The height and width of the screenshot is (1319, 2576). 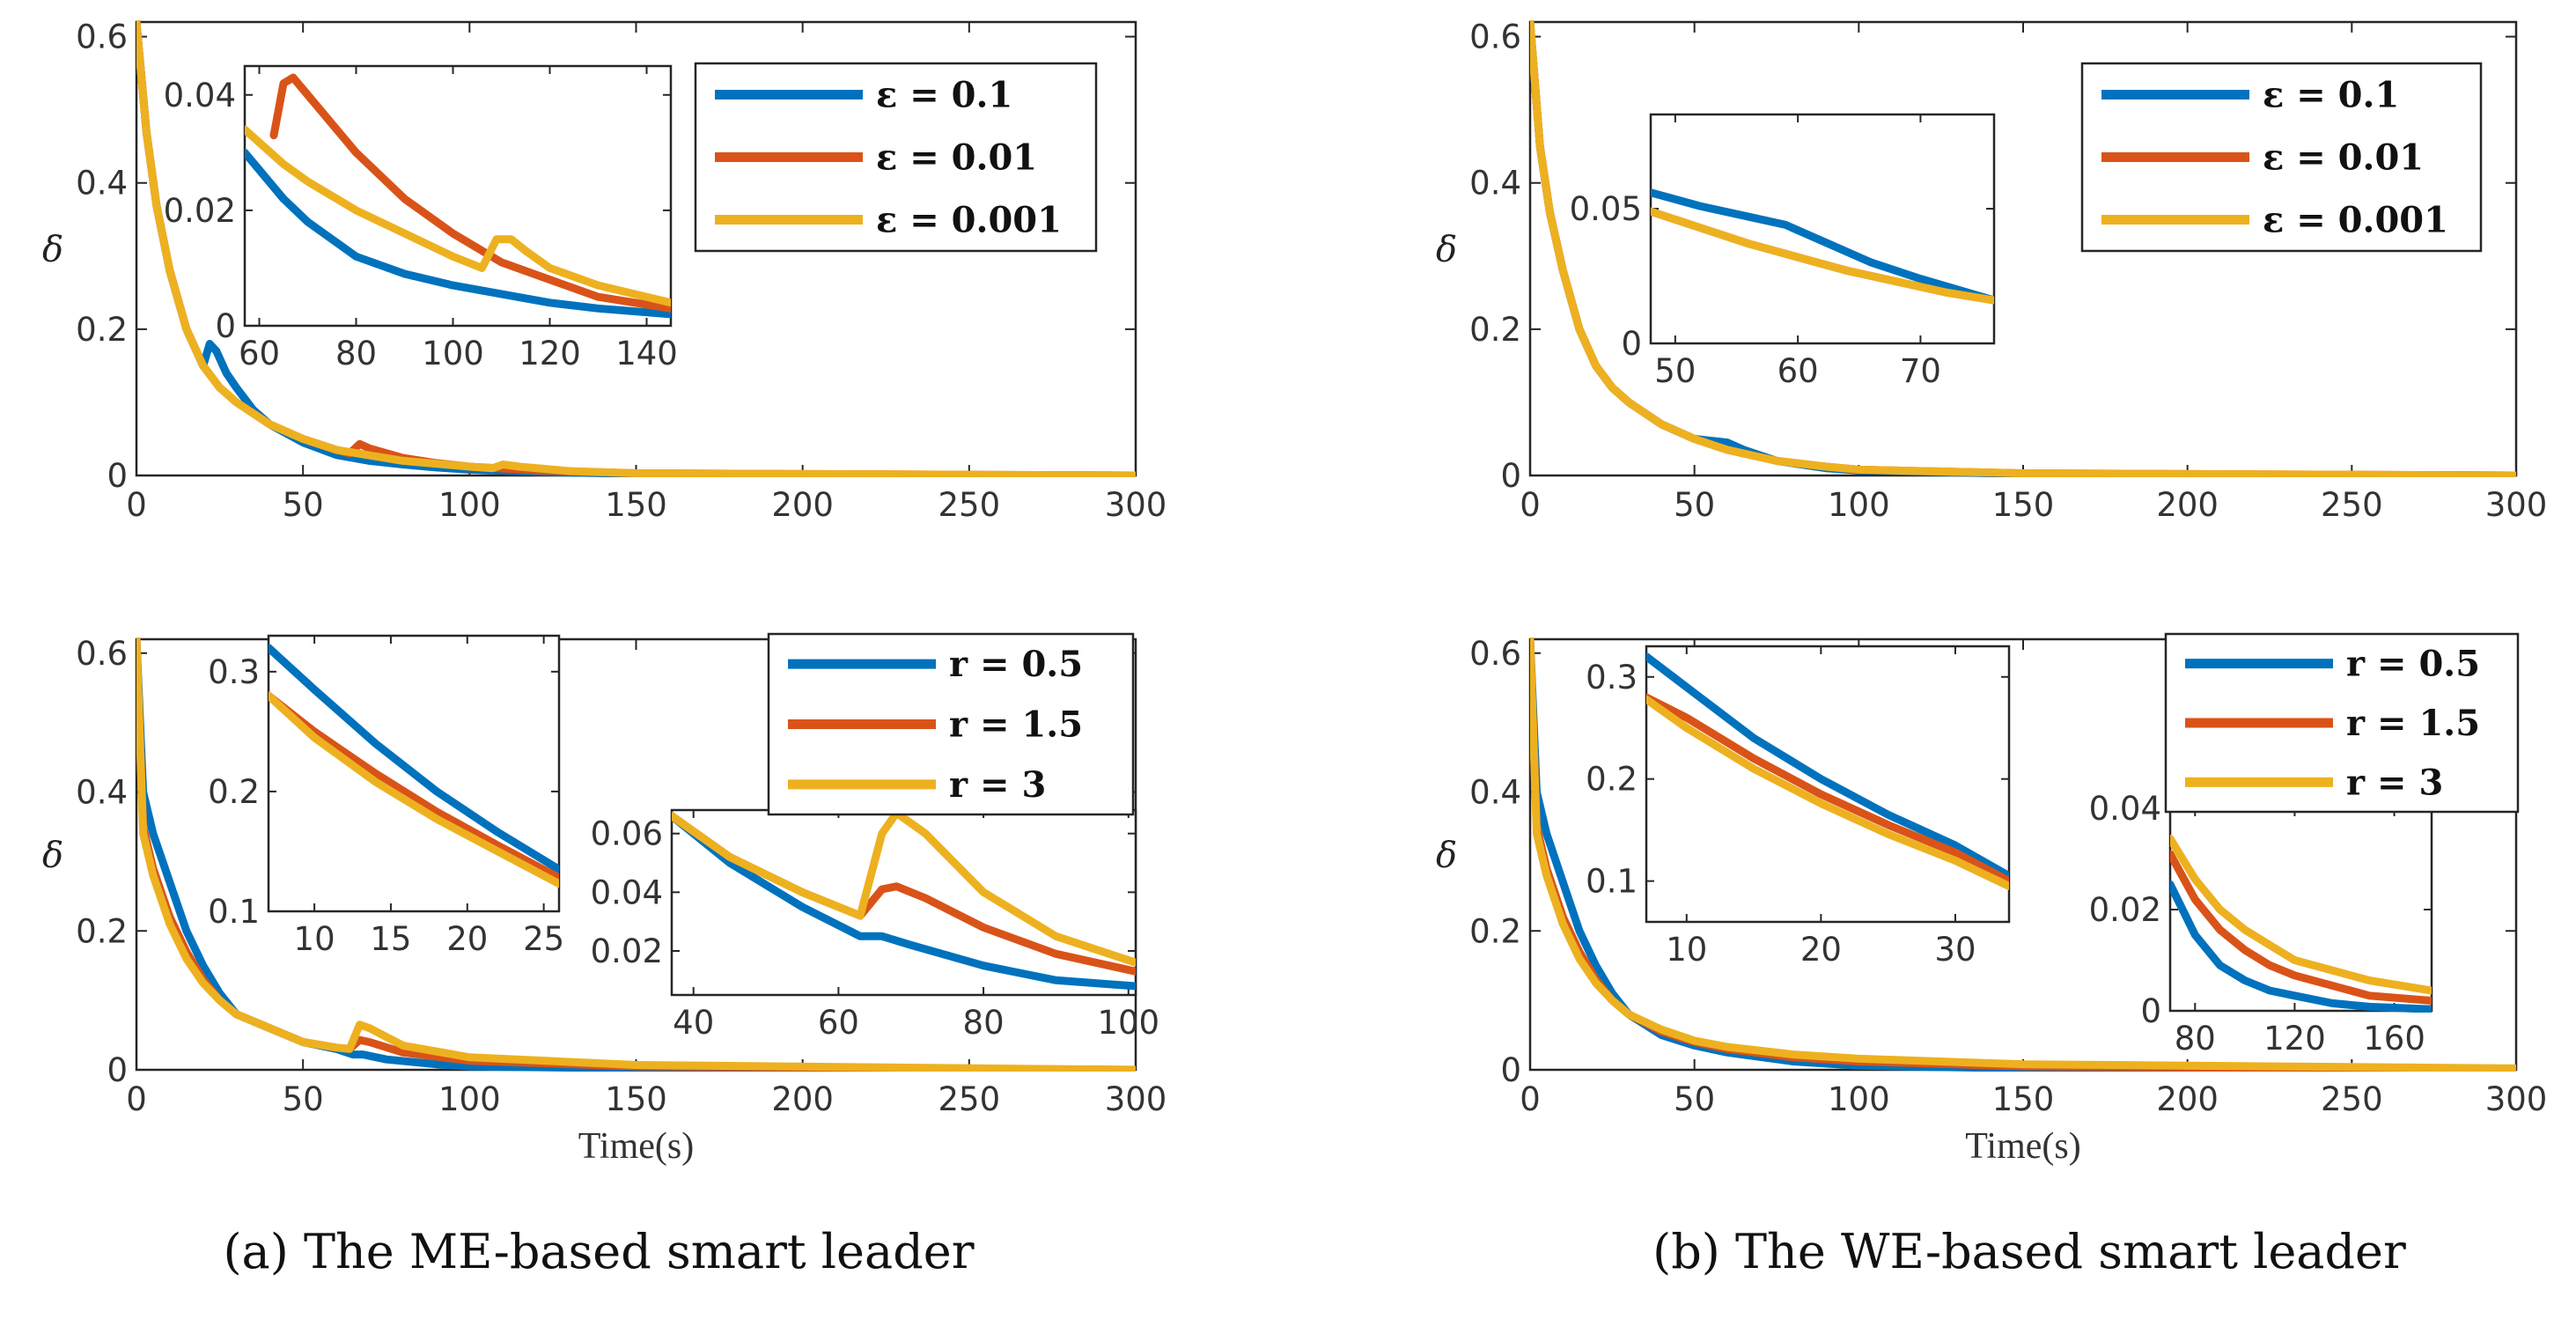 I want to click on b-bottom-y-tick-label: 0.4, so click(x=1495, y=793).